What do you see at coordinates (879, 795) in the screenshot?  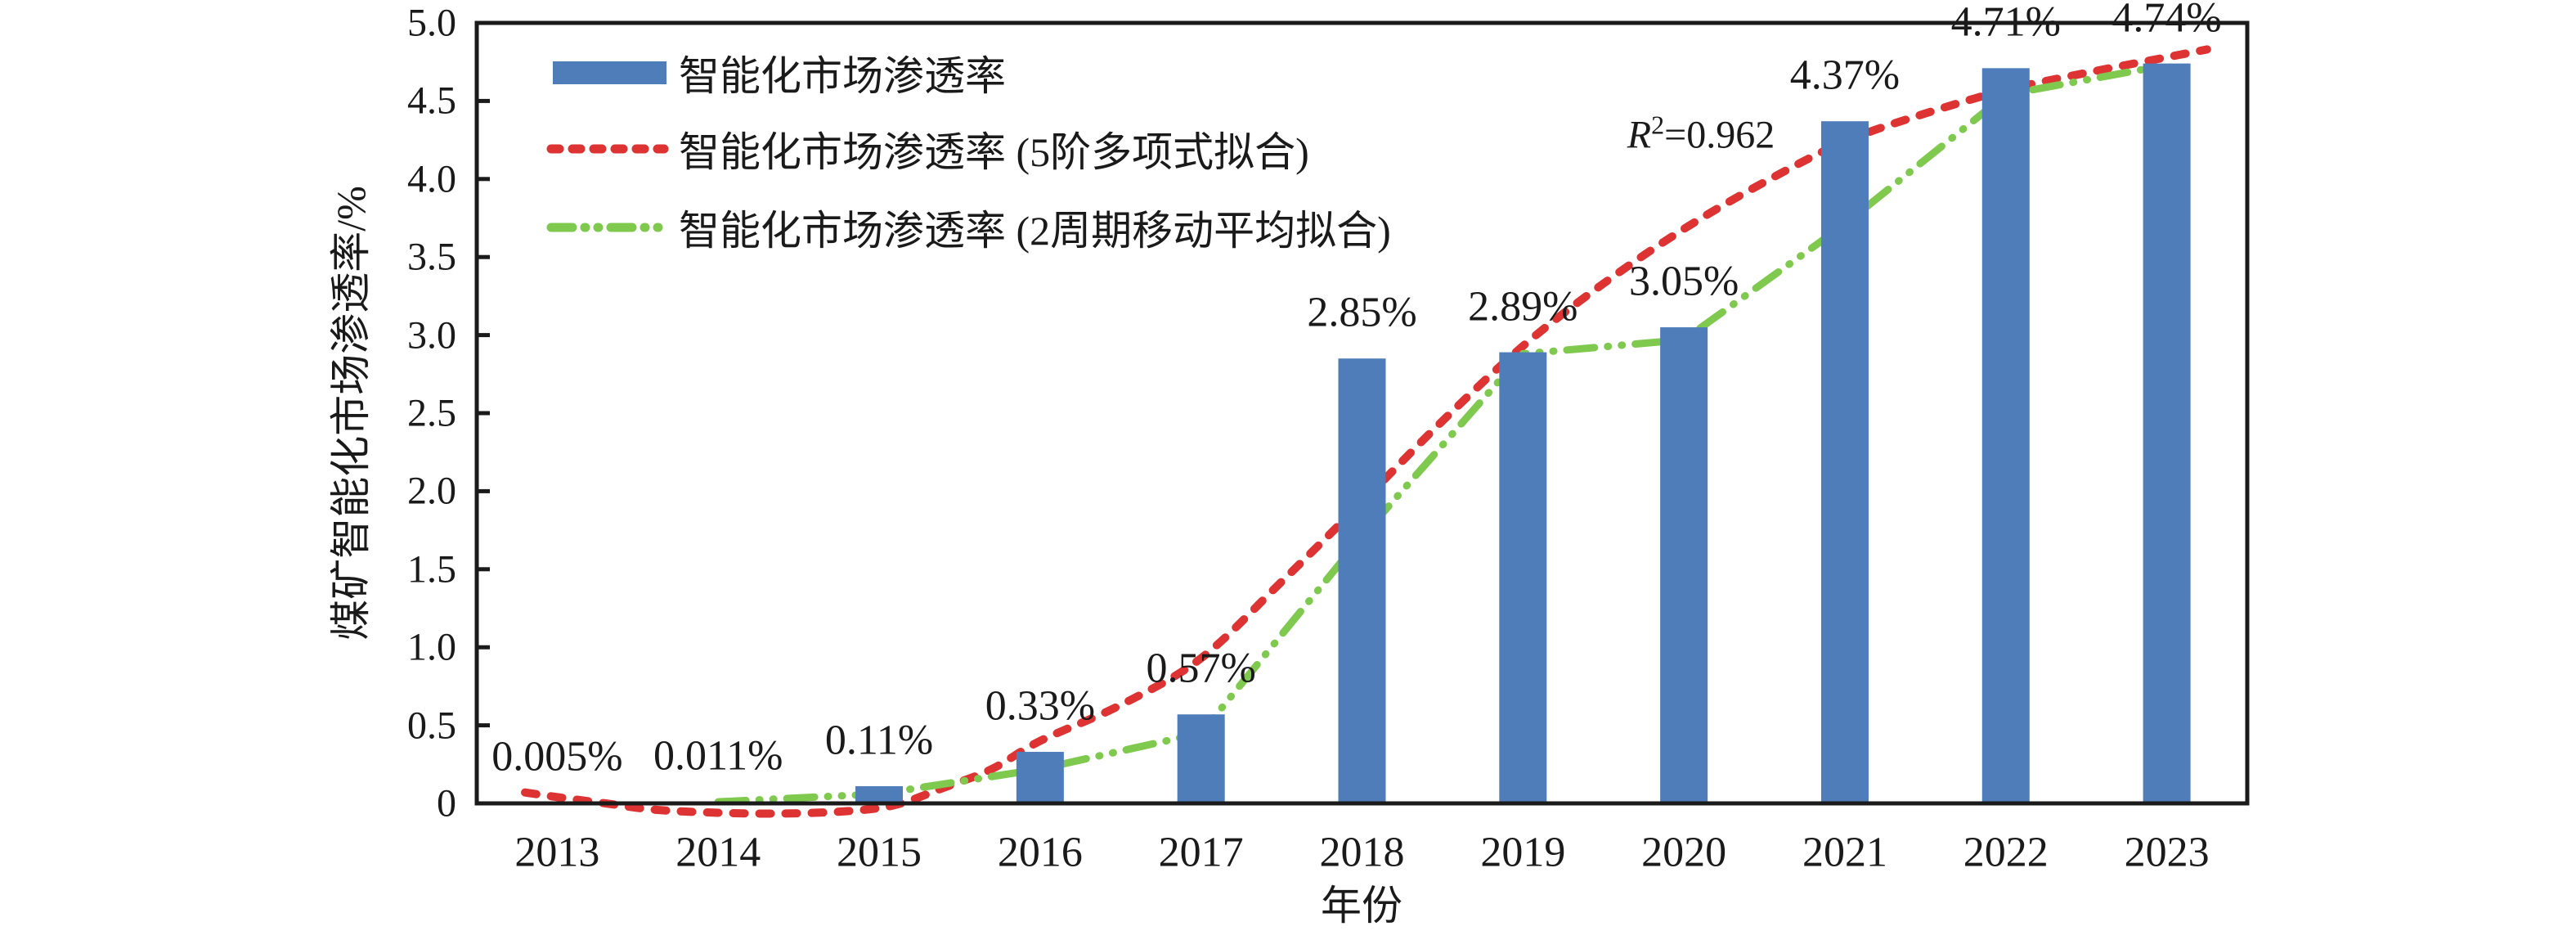 I see `bar-2015` at bounding box center [879, 795].